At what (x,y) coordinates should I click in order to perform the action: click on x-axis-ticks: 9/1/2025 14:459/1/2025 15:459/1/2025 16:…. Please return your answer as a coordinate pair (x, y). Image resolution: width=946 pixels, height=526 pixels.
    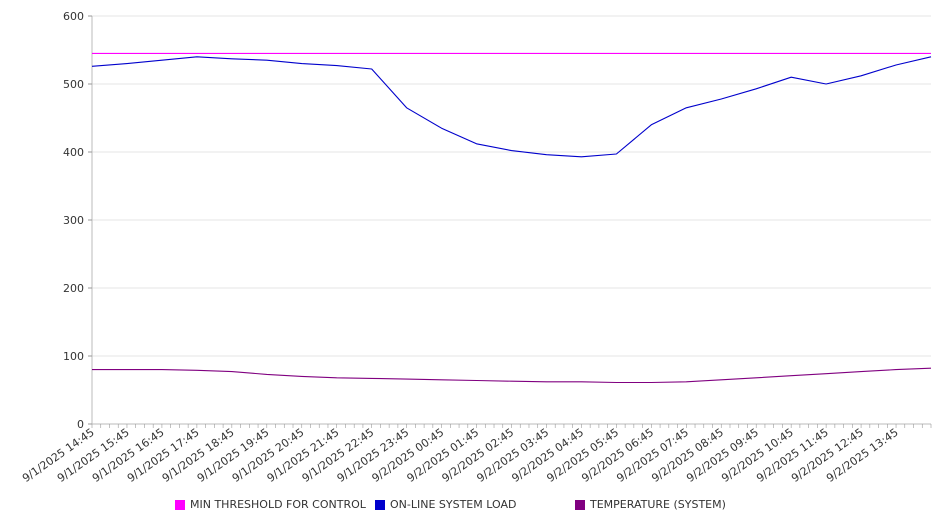
    Looking at the image, I should click on (476, 454).